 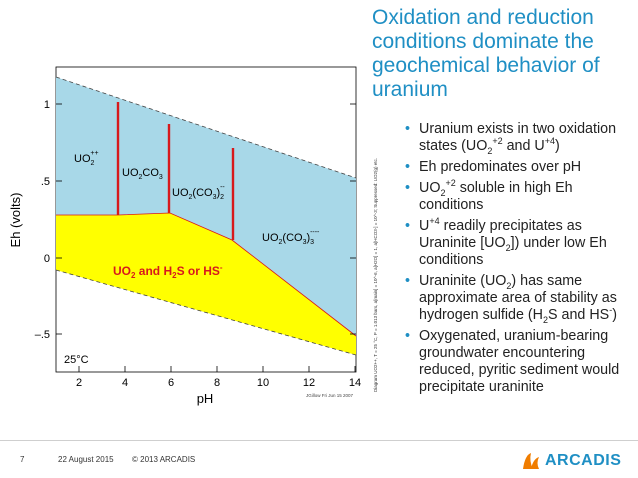 What do you see at coordinates (519, 167) in the screenshot?
I see `bullet-item: Eh predominates over pH` at bounding box center [519, 167].